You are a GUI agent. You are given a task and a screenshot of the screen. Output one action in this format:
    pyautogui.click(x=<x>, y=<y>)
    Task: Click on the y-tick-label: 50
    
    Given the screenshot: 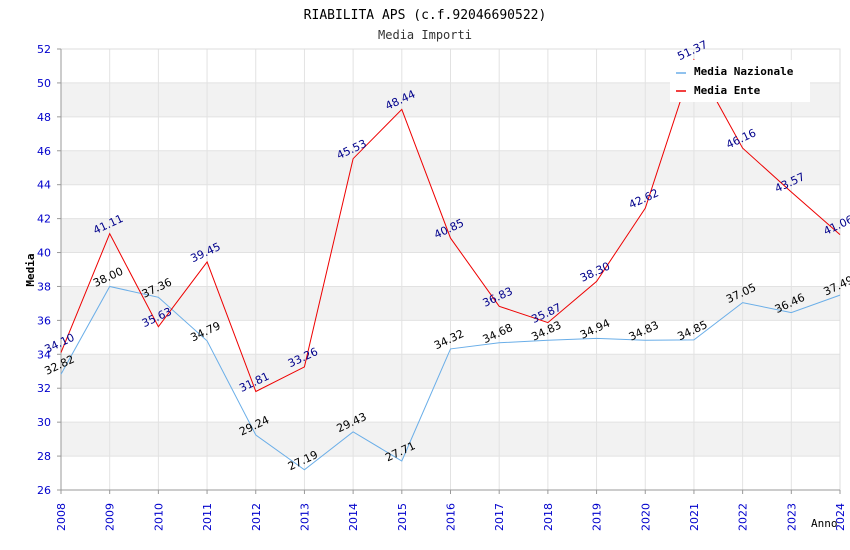 What is the action you would take?
    pyautogui.click(x=44, y=83)
    